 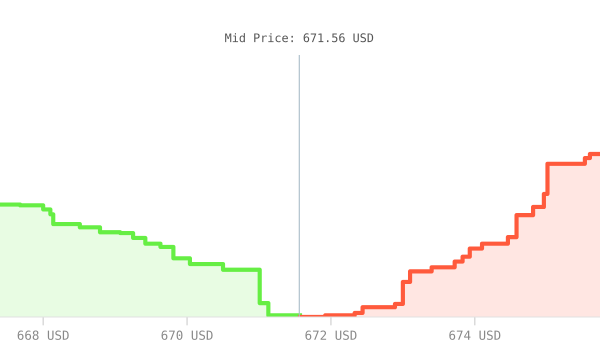 I want to click on x-tick-label: 670 USD, so click(x=187, y=335).